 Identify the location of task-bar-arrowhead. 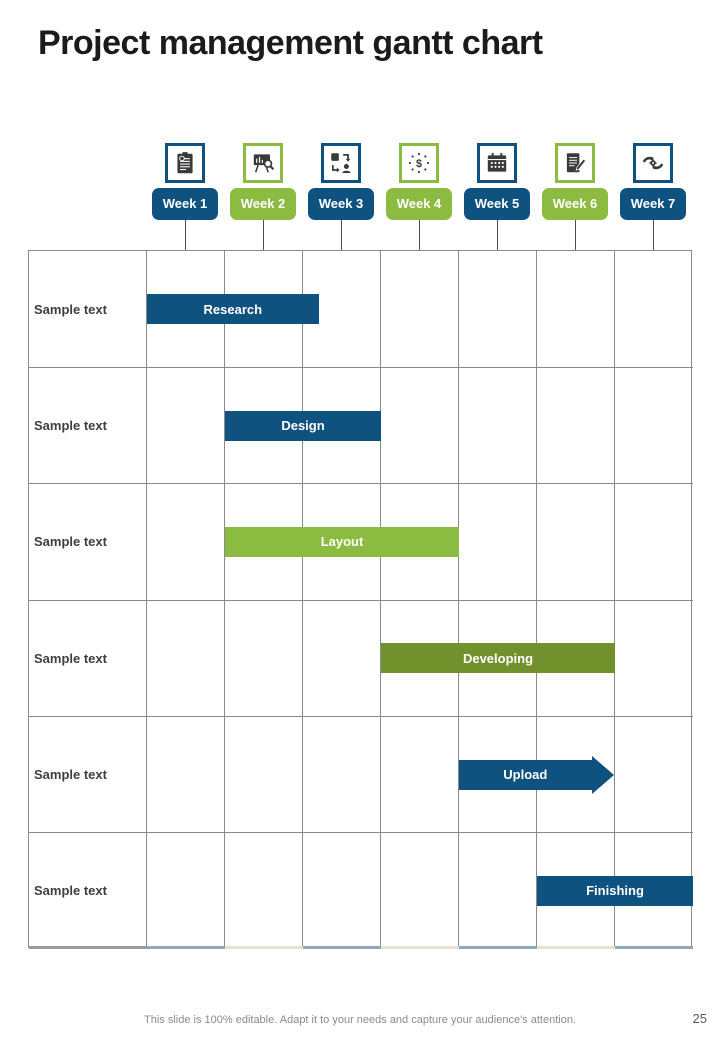
(602, 774).